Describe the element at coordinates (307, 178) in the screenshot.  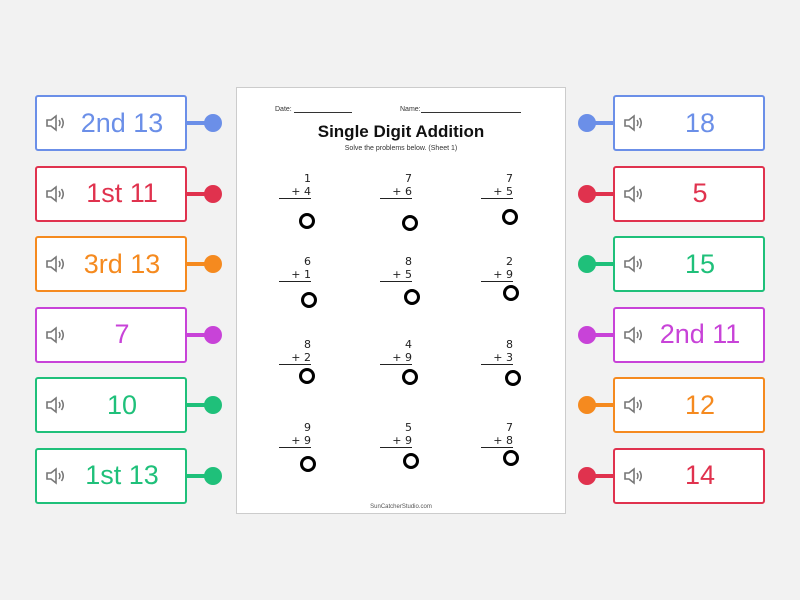
I see `addend: 1` at that location.